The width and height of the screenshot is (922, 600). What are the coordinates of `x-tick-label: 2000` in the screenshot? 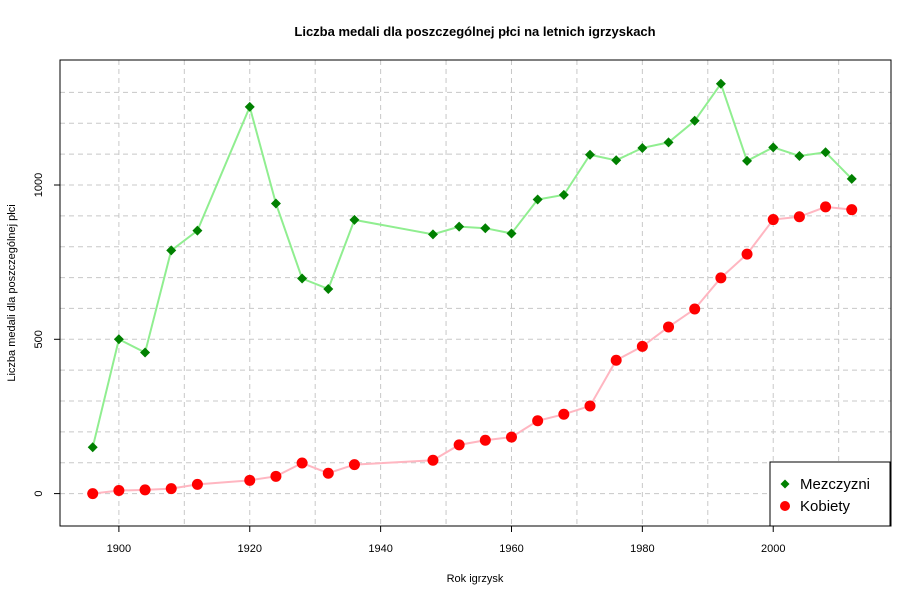 It's located at (773, 549).